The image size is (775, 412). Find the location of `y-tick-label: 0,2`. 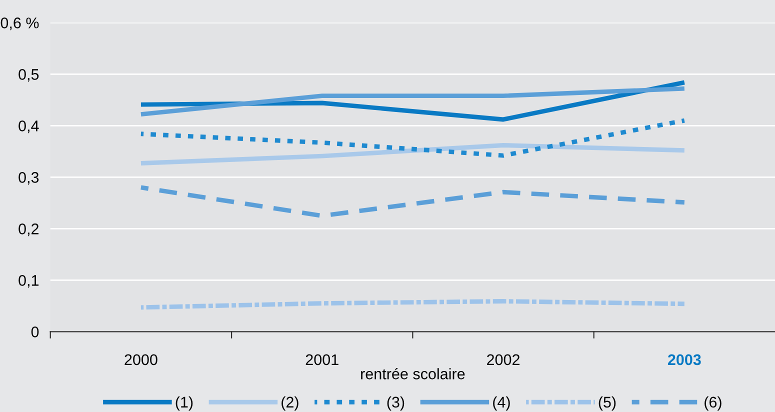

y-tick-label: 0,2 is located at coordinates (28, 230).